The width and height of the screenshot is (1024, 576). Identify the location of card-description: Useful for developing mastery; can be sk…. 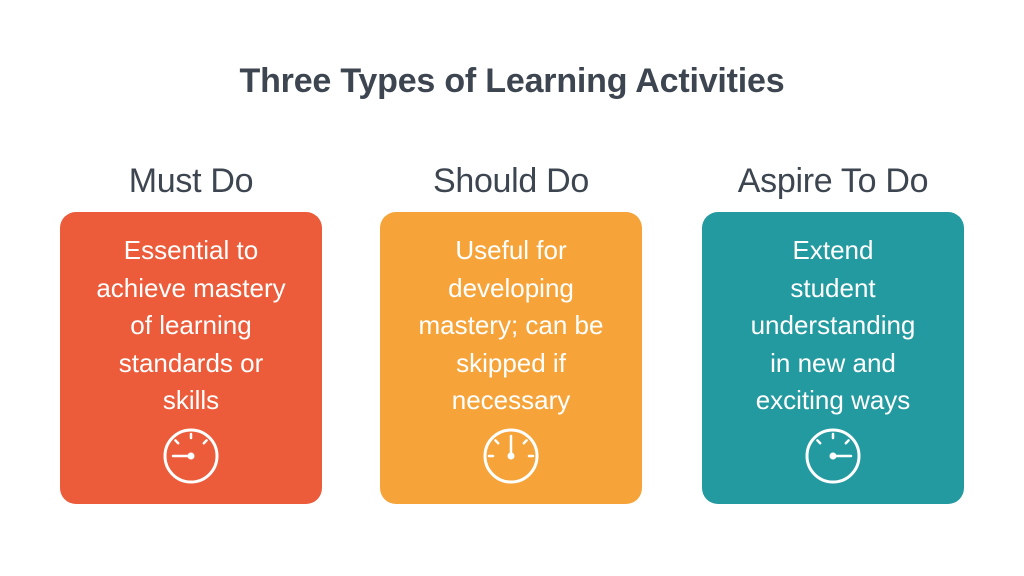
(511, 325).